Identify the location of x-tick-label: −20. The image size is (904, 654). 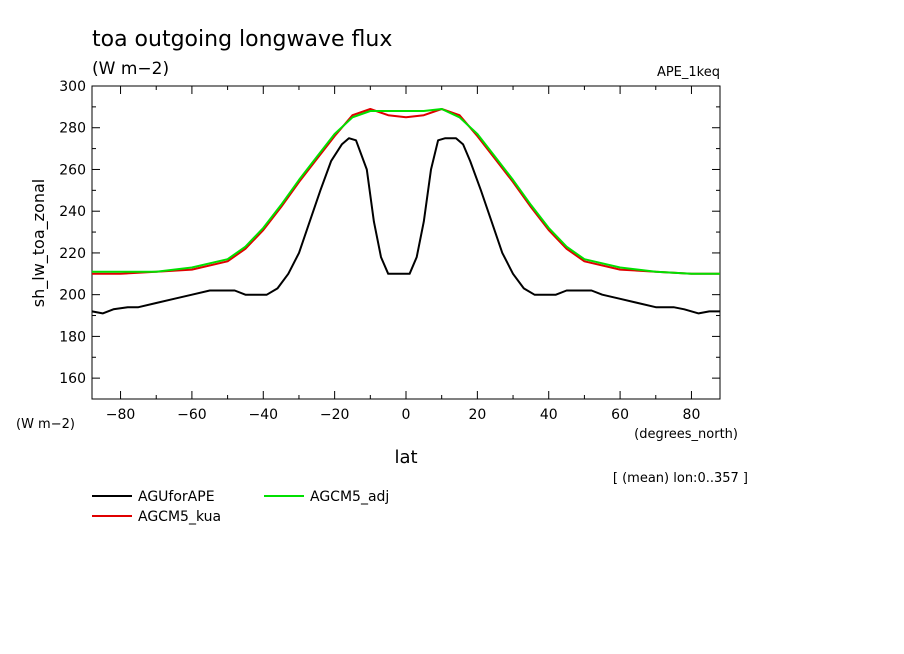
(335, 415).